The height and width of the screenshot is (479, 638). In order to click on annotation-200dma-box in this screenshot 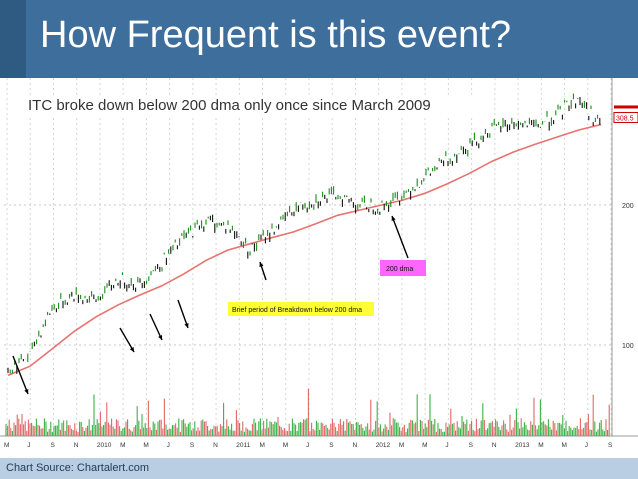, I will do `click(403, 268)`.